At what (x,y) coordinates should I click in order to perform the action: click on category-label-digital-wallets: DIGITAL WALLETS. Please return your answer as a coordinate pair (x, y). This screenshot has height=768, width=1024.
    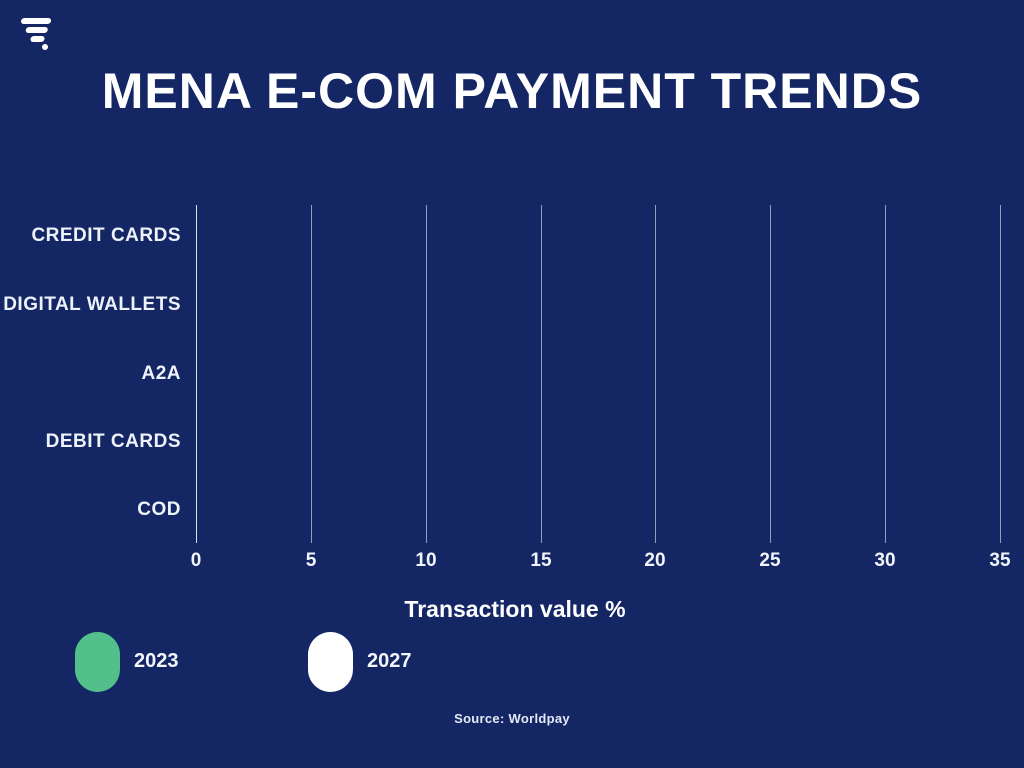
    Looking at the image, I should click on (92, 304).